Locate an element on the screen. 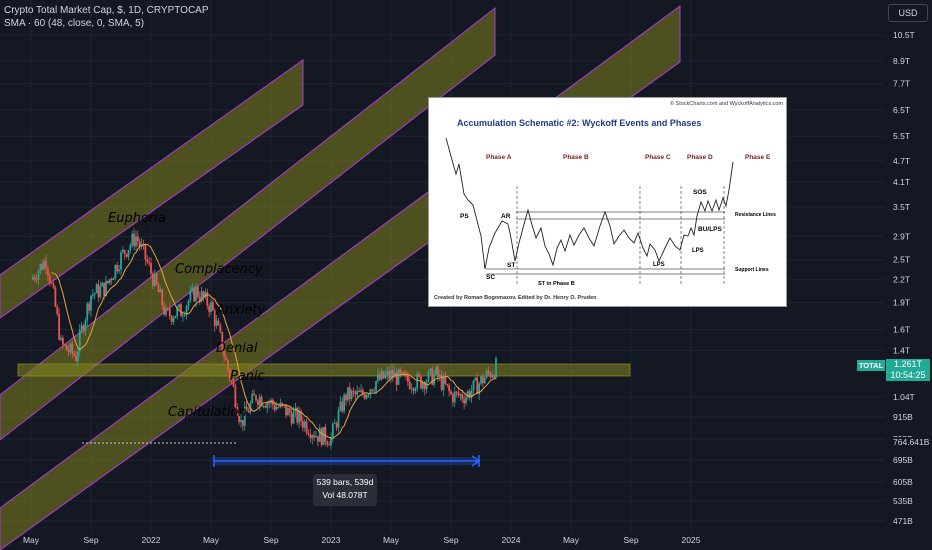 The image size is (932, 550). currency-button: USD is located at coordinates (908, 13).